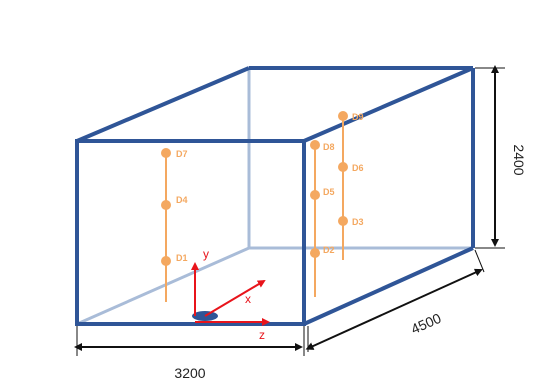 The height and width of the screenshot is (382, 544). What do you see at coordinates (189, 373) in the screenshot?
I see `dimension-width-label: 3200` at bounding box center [189, 373].